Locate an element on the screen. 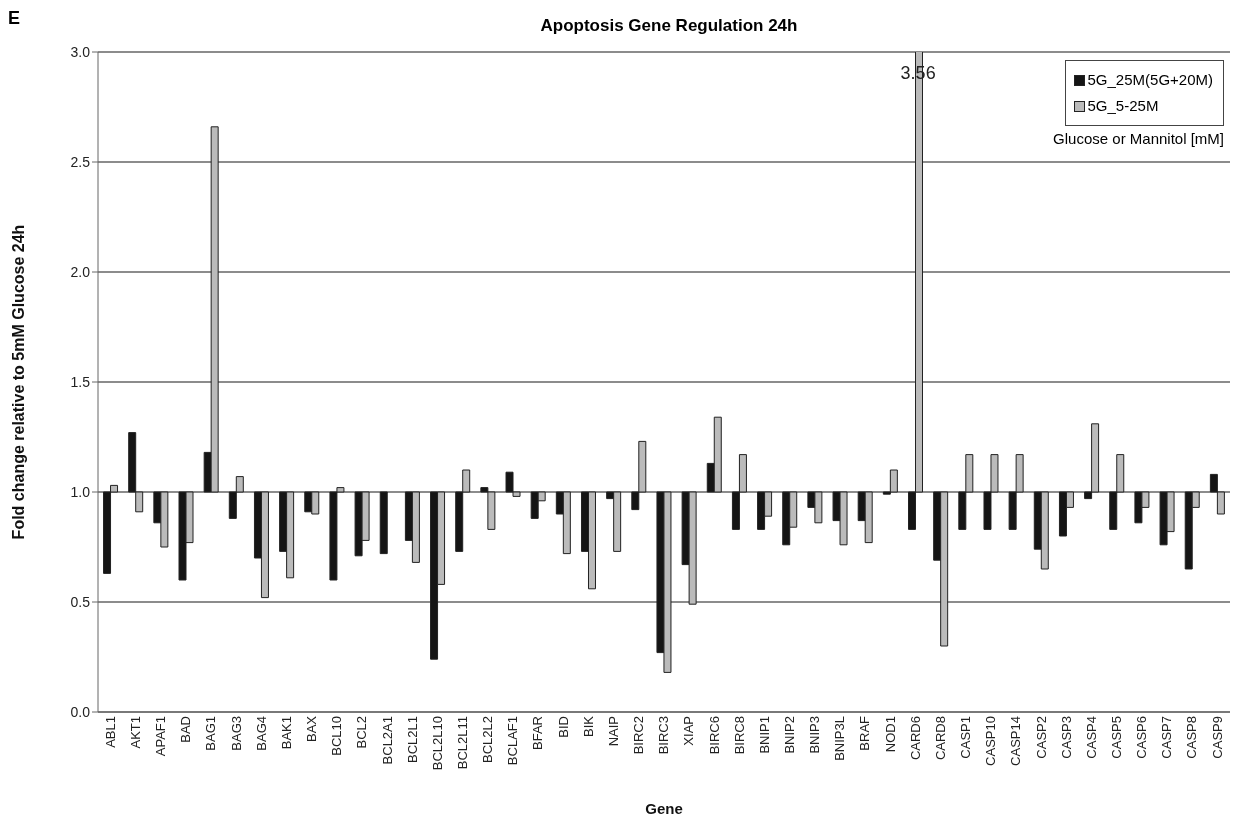 Image resolution: width=1247 pixels, height=830 pixels. x-tick-label: BCLAF1 is located at coordinates (513, 741).